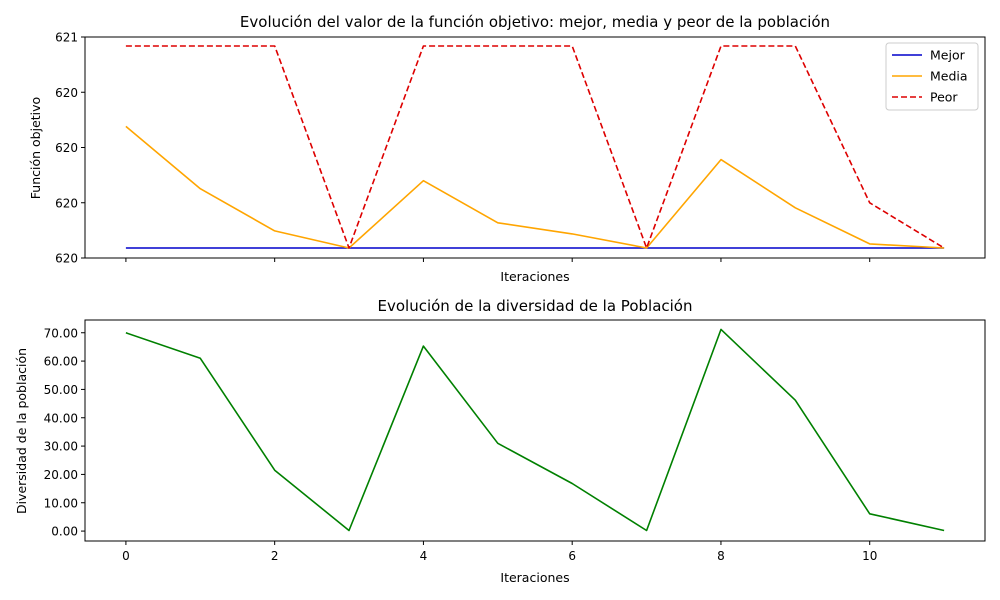 Image resolution: width=1000 pixels, height=600 pixels. I want to click on y-tick-label: 70.00, so click(61, 333).